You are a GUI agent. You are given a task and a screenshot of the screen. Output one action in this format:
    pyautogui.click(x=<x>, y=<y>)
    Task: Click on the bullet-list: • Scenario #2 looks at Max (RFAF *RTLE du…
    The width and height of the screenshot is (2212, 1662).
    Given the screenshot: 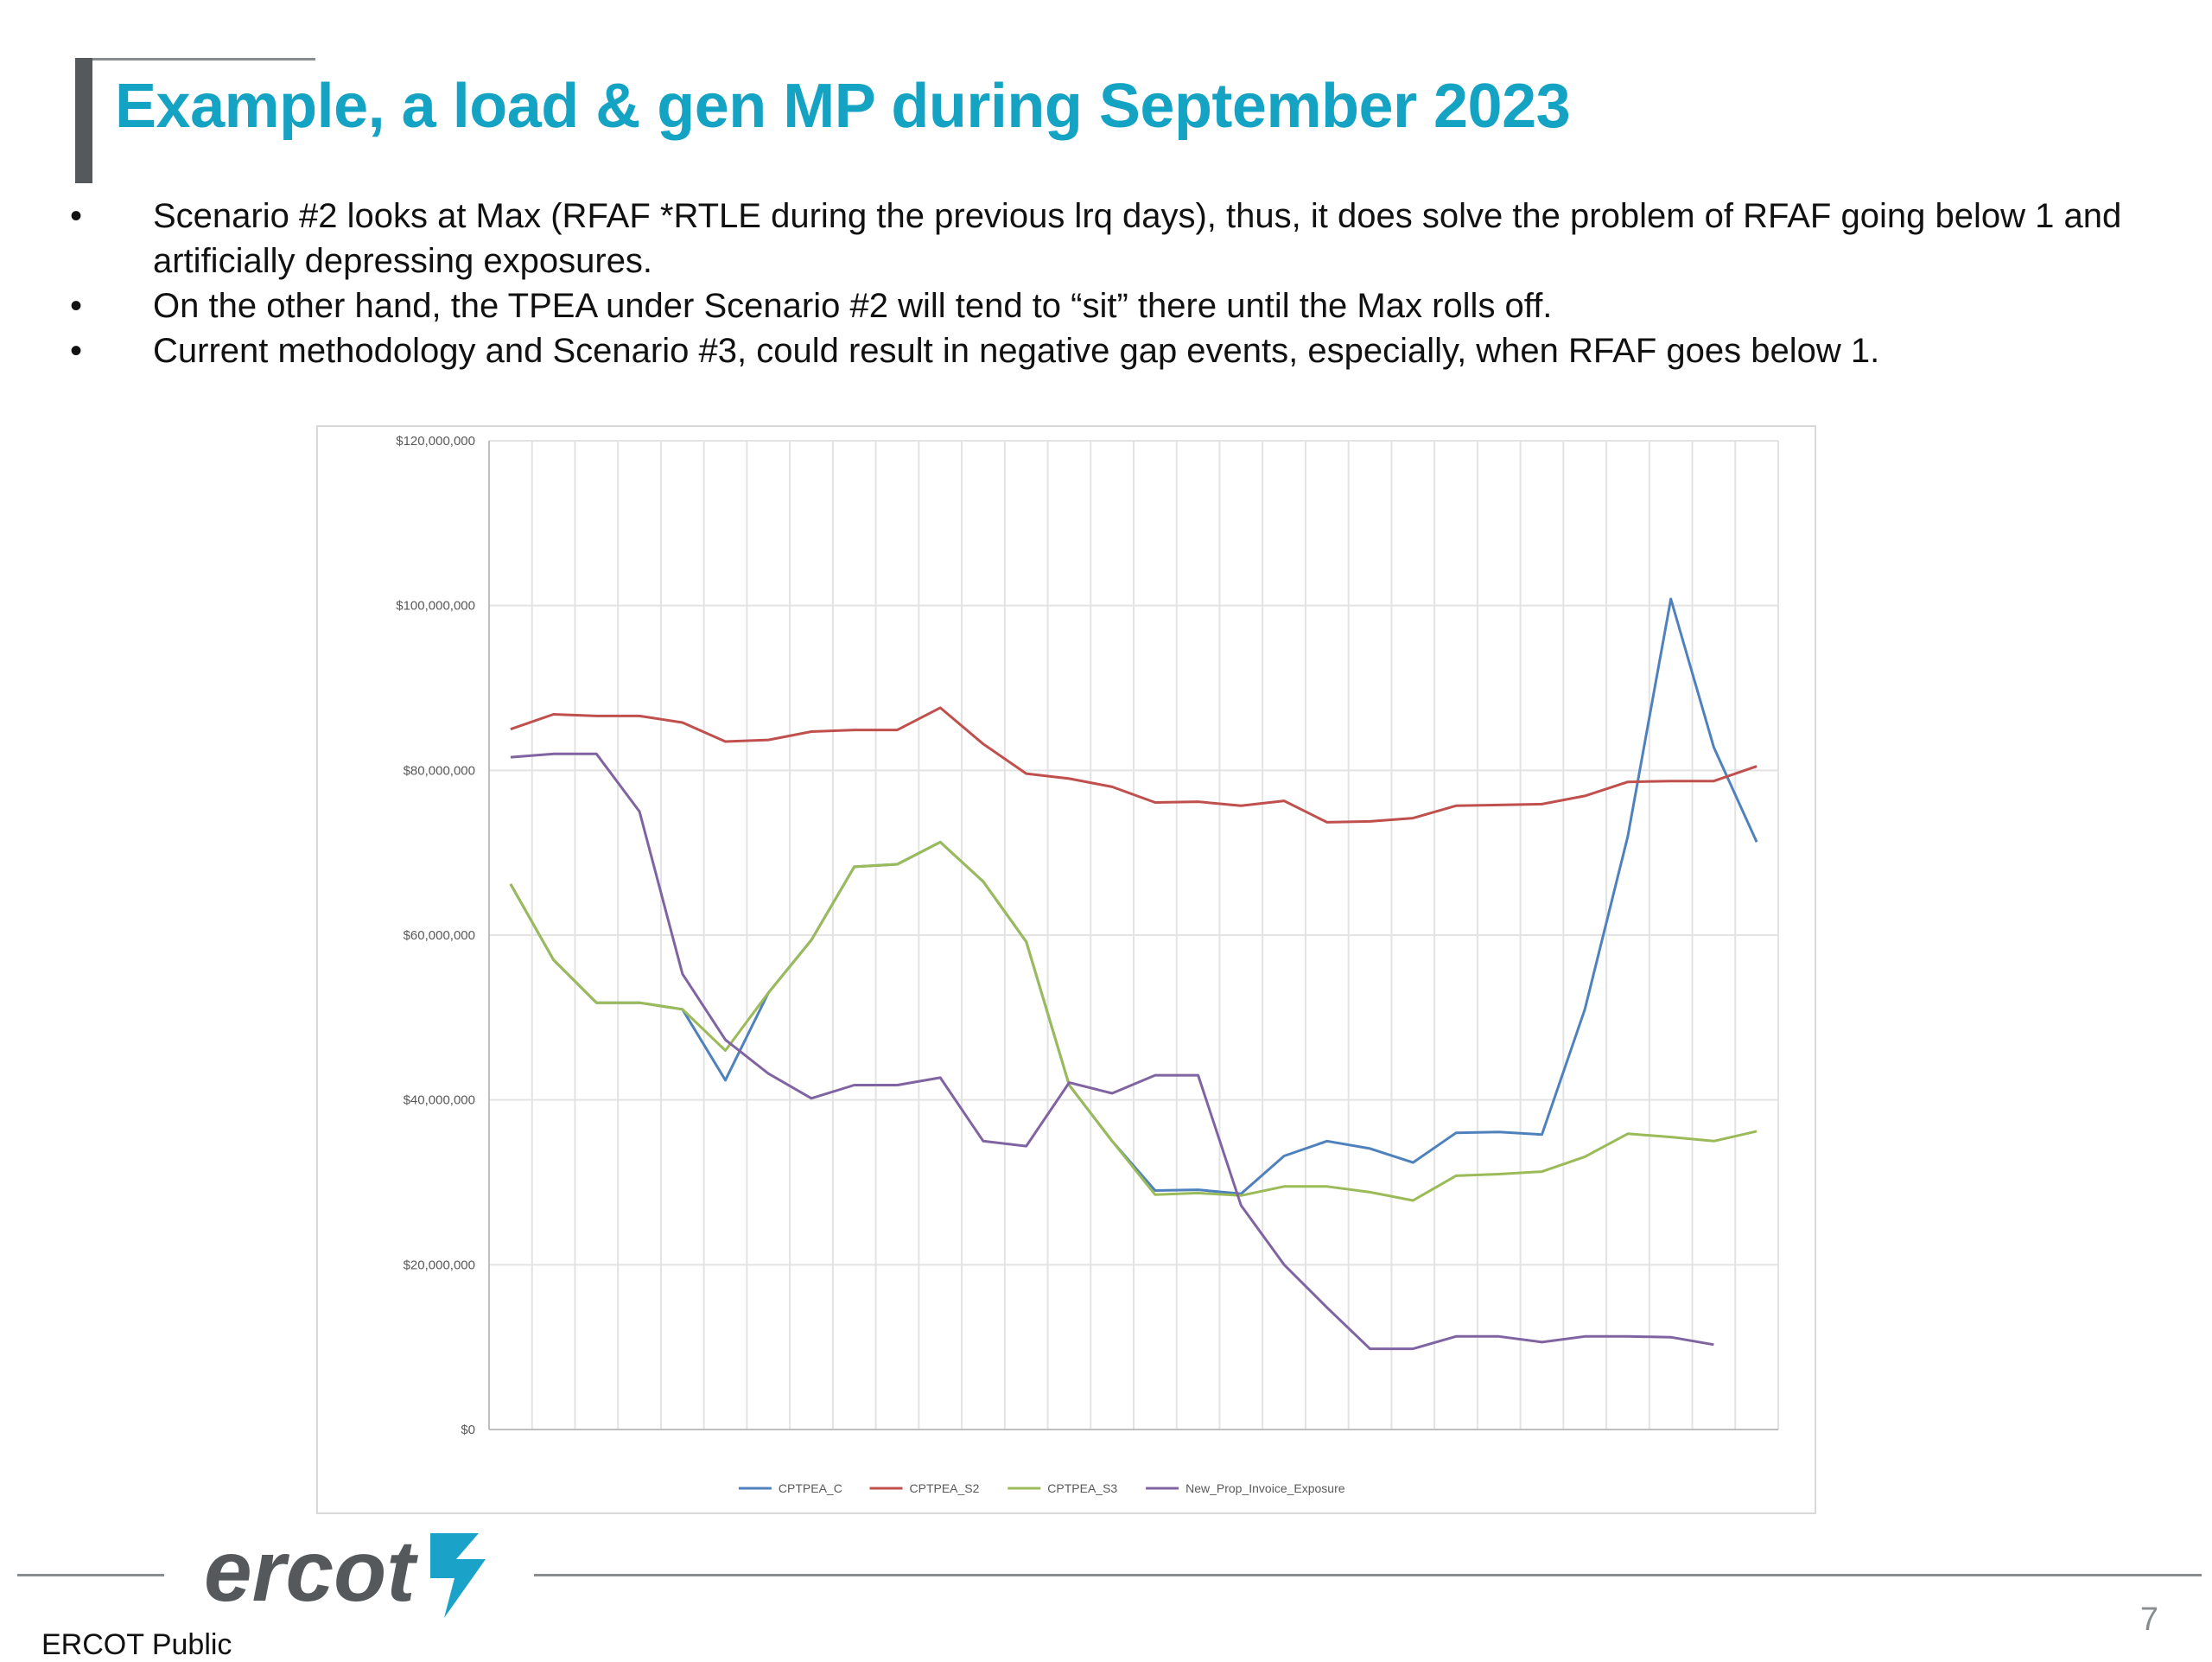 What is the action you would take?
    pyautogui.click(x=1102, y=283)
    